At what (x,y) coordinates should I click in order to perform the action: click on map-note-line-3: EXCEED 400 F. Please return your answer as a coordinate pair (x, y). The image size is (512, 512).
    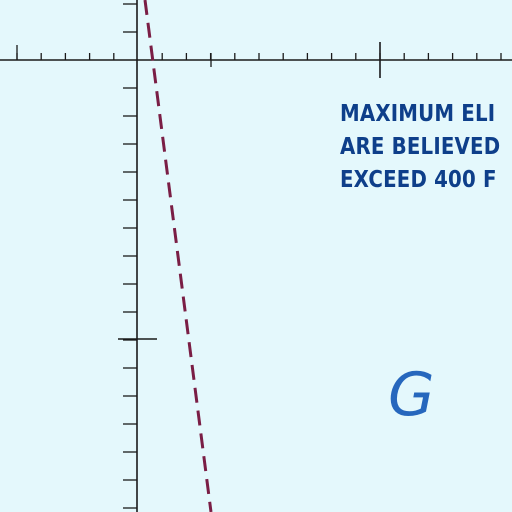
    Looking at the image, I should click on (418, 180).